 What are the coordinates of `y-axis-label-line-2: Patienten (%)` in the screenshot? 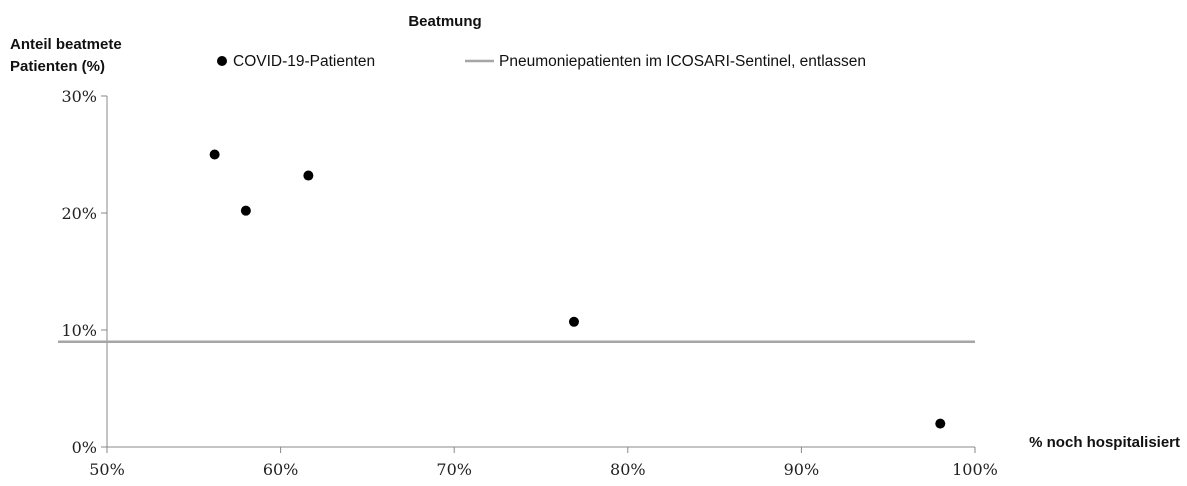 It's located at (57, 66).